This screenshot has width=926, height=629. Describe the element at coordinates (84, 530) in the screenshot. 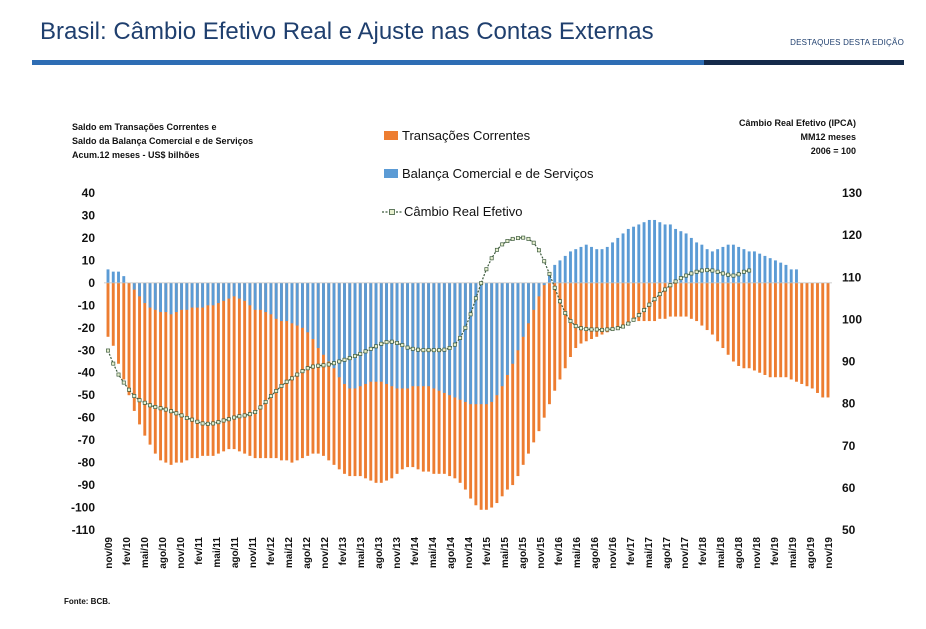

I see `y-left-tick-label: -110` at that location.